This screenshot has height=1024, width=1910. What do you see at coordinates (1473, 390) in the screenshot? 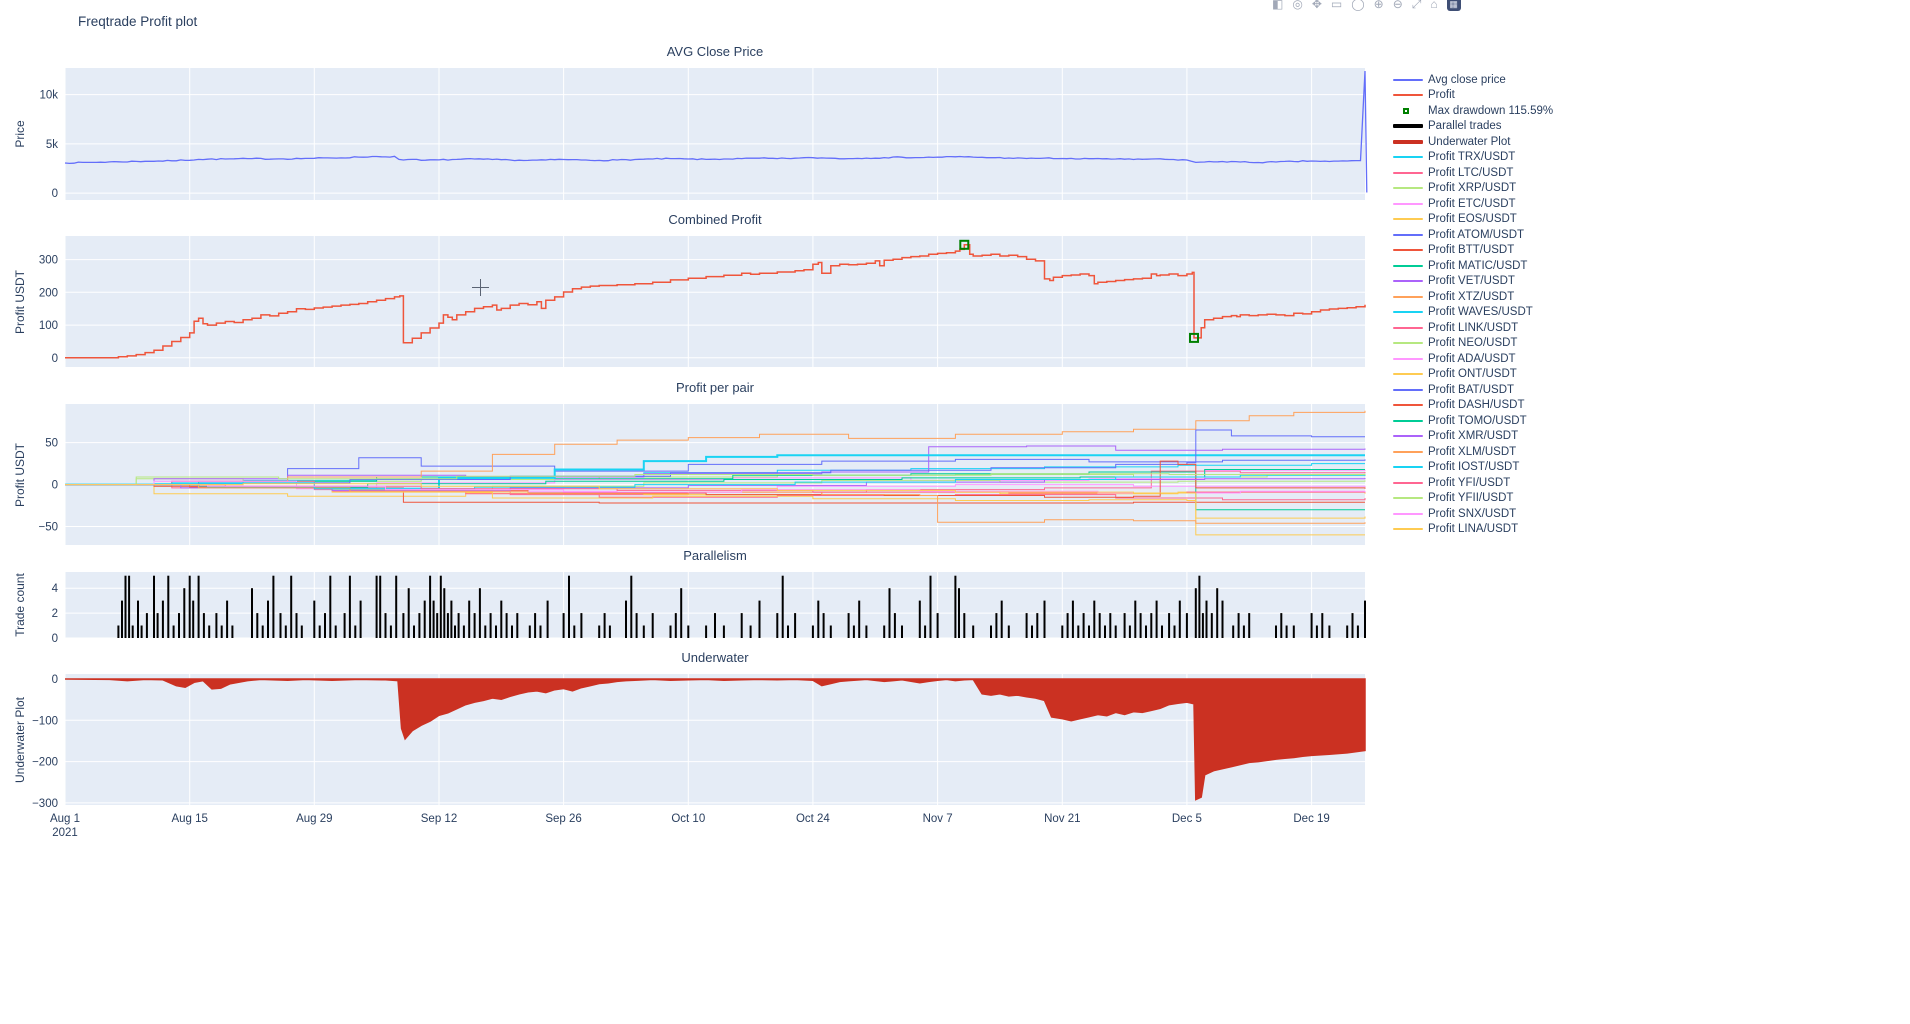
I see `legend-item: Profit BAT/USDT` at bounding box center [1473, 390].